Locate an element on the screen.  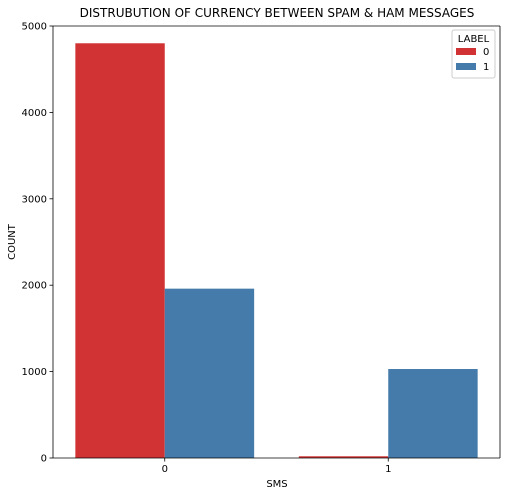
y-tick-label-2000: 2000 is located at coordinates (34, 286).